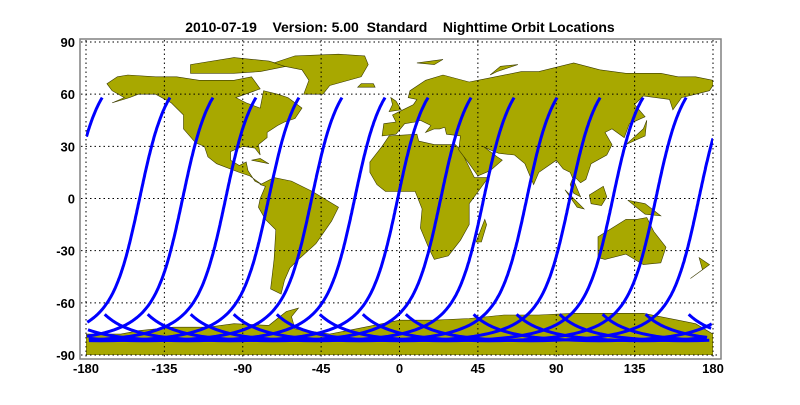 The height and width of the screenshot is (405, 800). What do you see at coordinates (242, 368) in the screenshot?
I see `x-tick-label: -90` at bounding box center [242, 368].